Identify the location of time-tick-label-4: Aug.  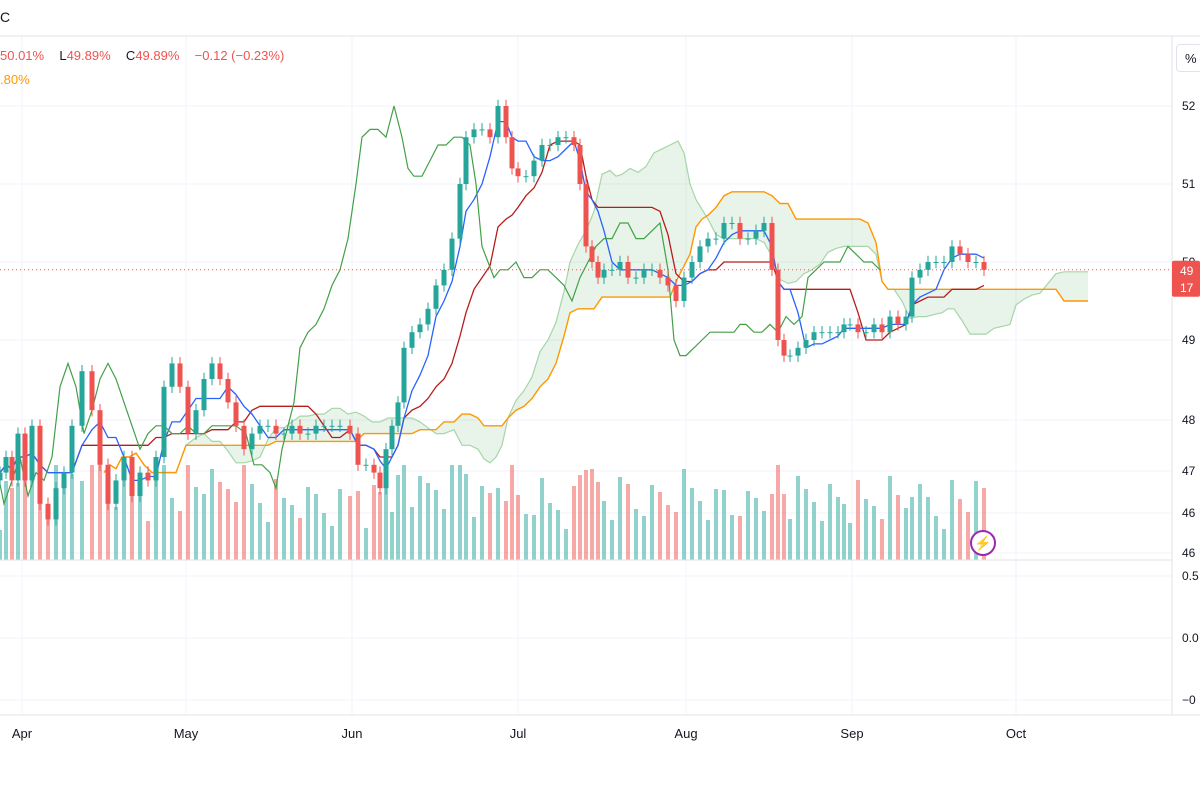
(685, 733).